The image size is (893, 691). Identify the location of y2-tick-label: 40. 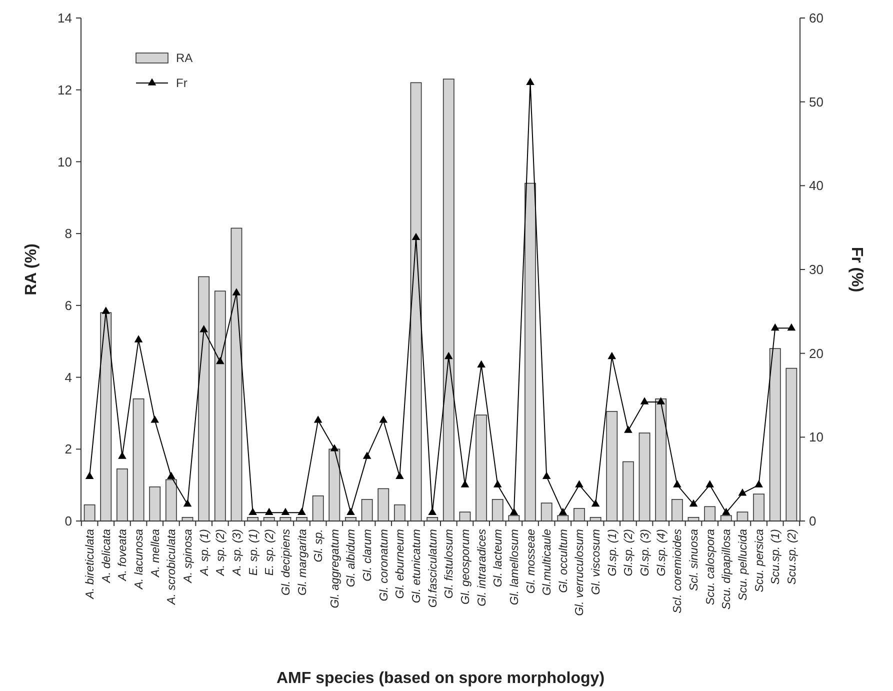
(816, 186).